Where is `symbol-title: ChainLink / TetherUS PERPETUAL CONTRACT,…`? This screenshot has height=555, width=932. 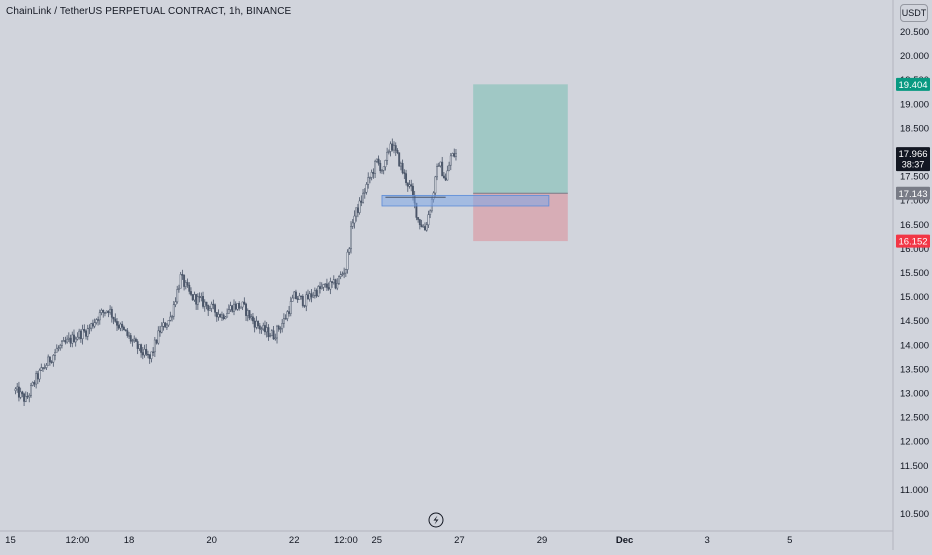
symbol-title: ChainLink / TetherUS PERPETUAL CONTRACT,… is located at coordinates (149, 11).